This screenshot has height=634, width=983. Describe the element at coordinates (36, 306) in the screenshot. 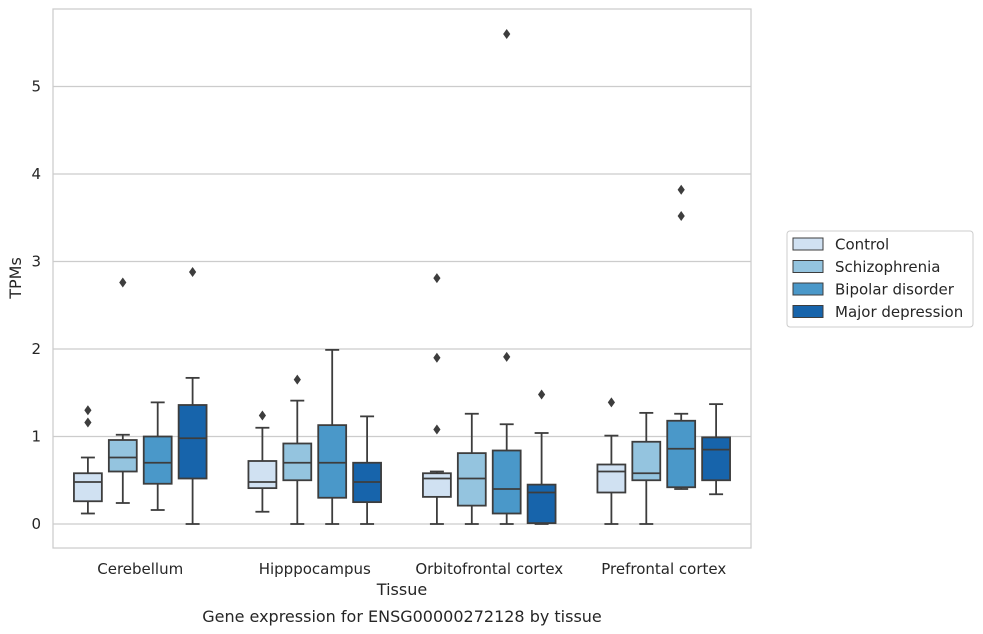

I see `y-tick-labels: 0 1 2 3 4 5` at that location.